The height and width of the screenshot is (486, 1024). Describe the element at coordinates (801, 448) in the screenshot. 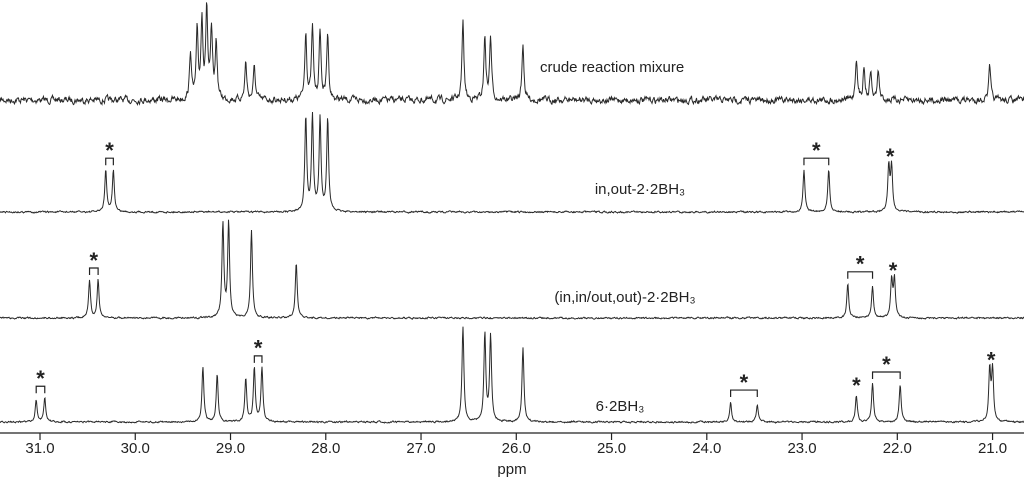

I see `x-tick-label: 23.0` at that location.